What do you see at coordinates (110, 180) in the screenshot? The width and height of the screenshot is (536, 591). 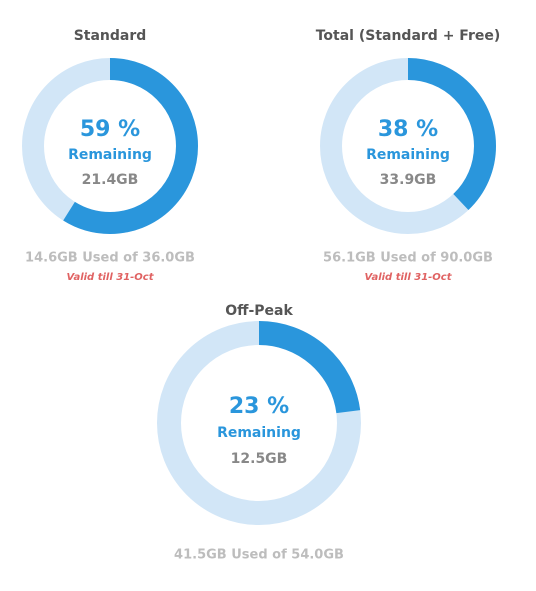 I see `remaining-amount: 21.4GB` at bounding box center [110, 180].